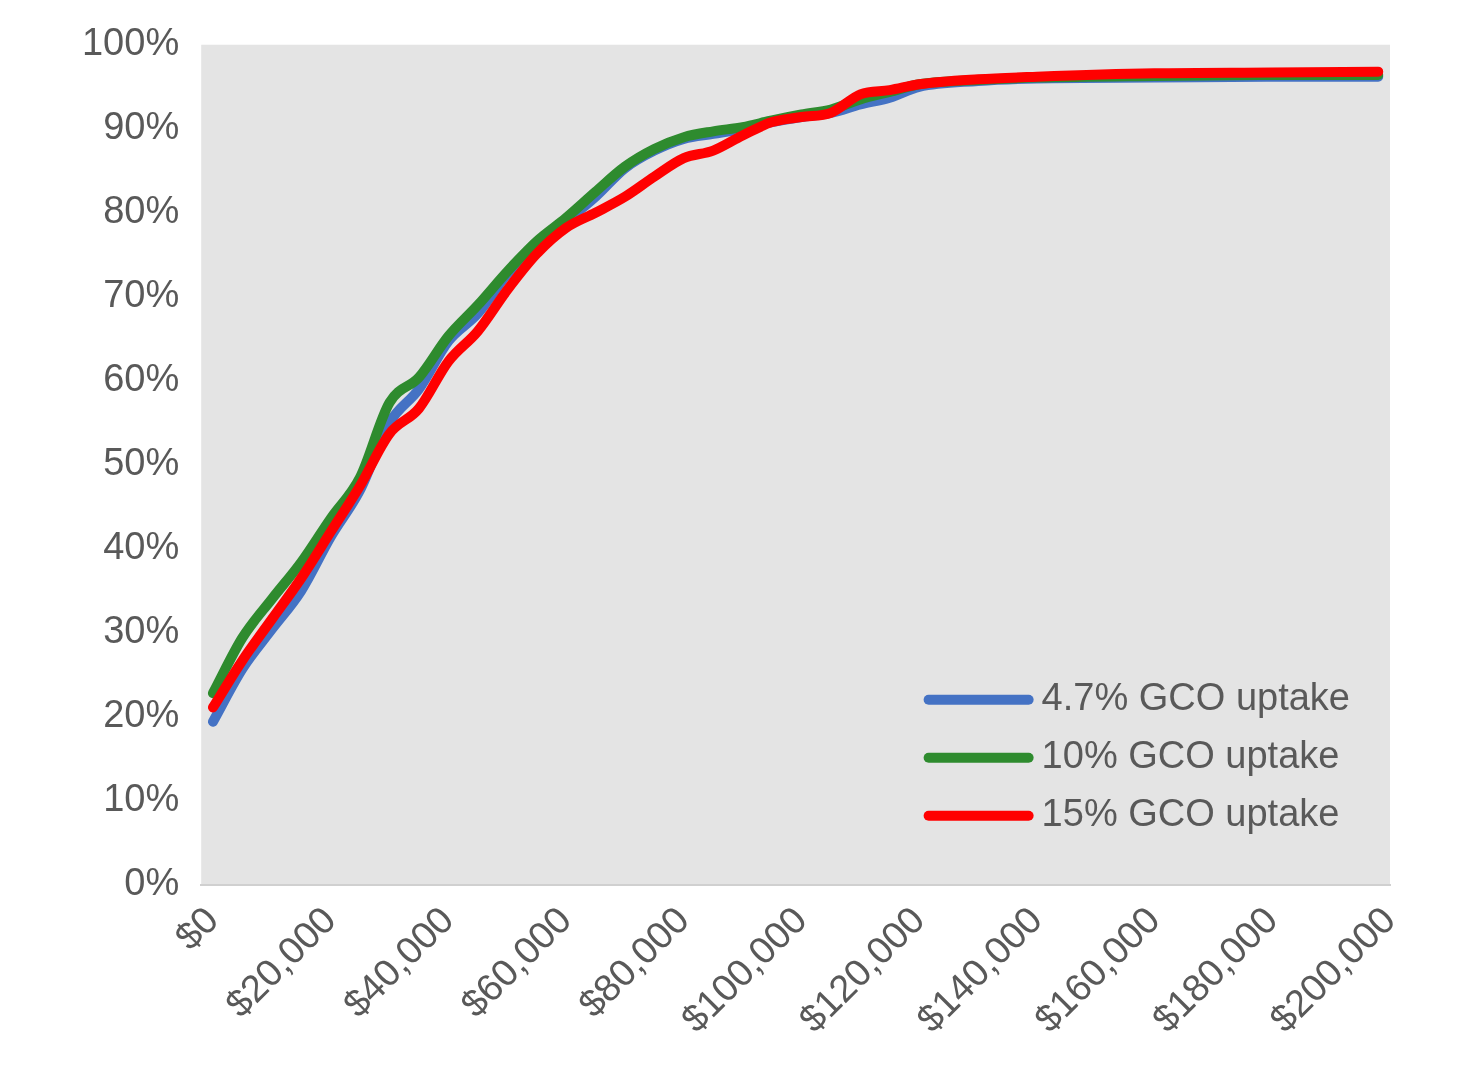 The height and width of the screenshot is (1067, 1460). What do you see at coordinates (141, 630) in the screenshot?
I see `y-tick-label: 30%` at bounding box center [141, 630].